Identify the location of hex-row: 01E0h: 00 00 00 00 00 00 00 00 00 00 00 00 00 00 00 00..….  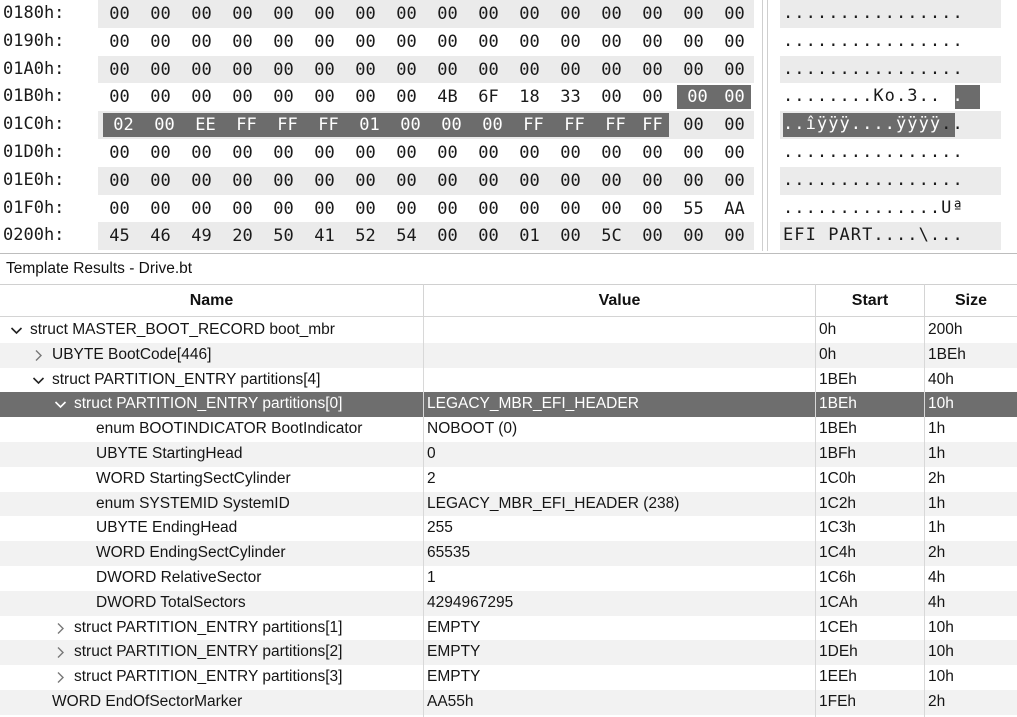
(508, 180).